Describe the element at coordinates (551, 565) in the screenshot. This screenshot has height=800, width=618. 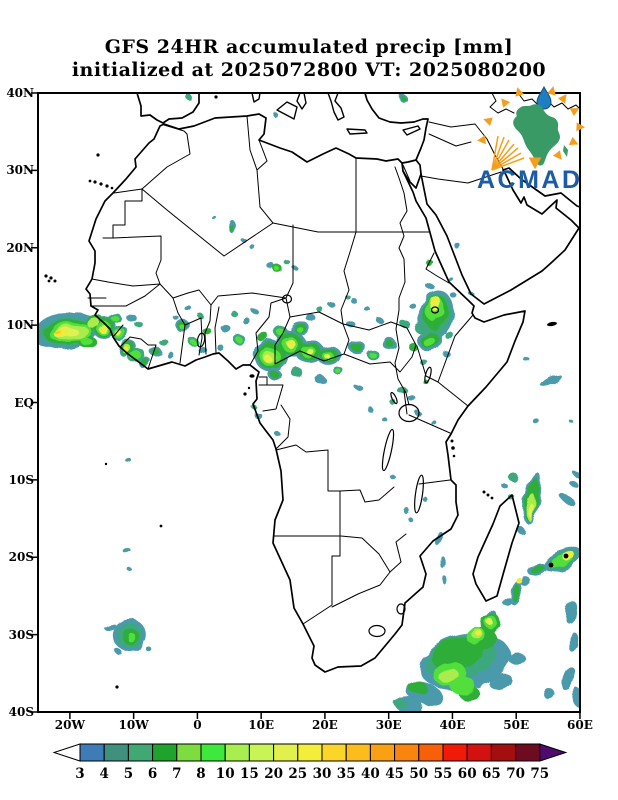
I see `reunion-island` at that location.